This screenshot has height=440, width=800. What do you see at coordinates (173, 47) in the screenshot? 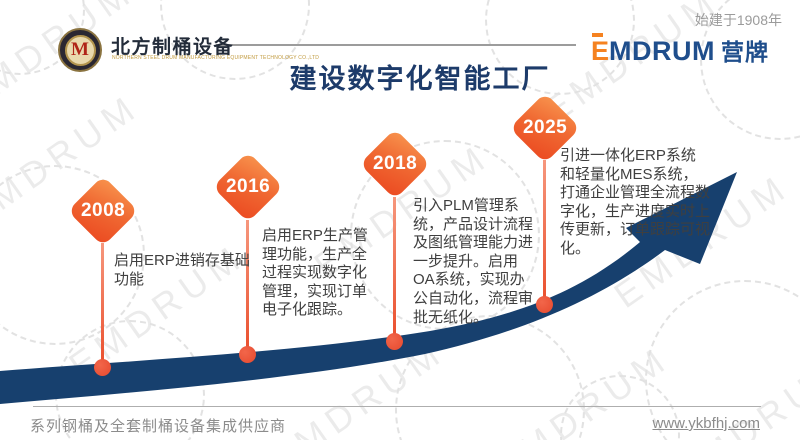
I see `company-name: 北方制桶设备` at bounding box center [173, 47].